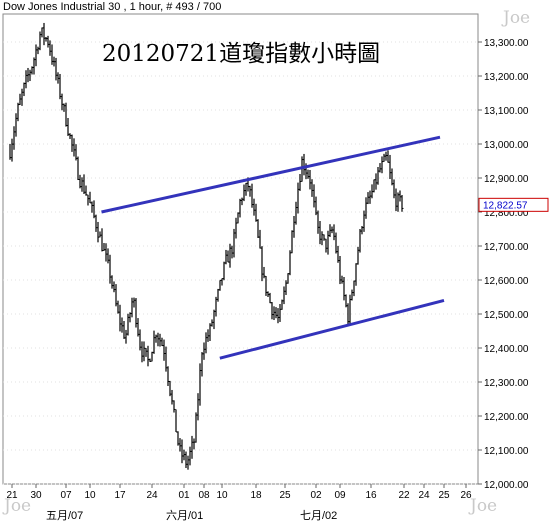 The width and height of the screenshot is (551, 525). Describe the element at coordinates (204, 495) in the screenshot. I see `x-tick-label: 08` at that location.